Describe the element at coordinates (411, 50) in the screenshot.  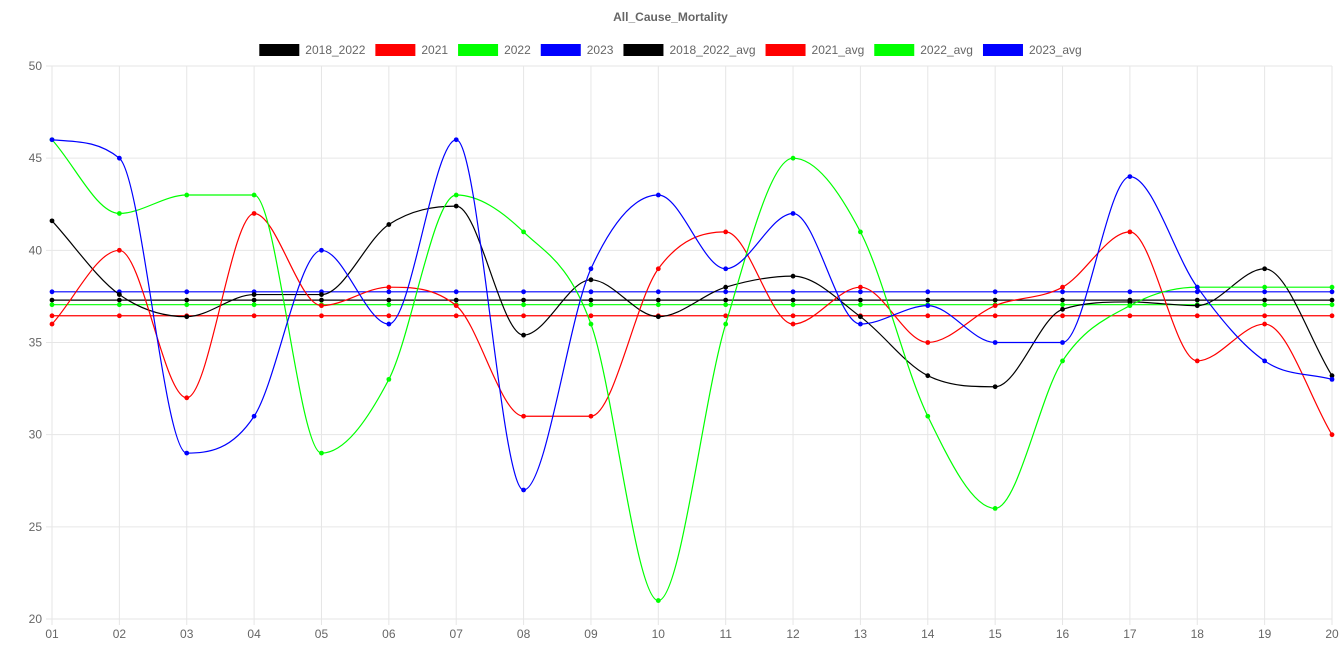
I see `legend-item-2021: 2021` at that location.